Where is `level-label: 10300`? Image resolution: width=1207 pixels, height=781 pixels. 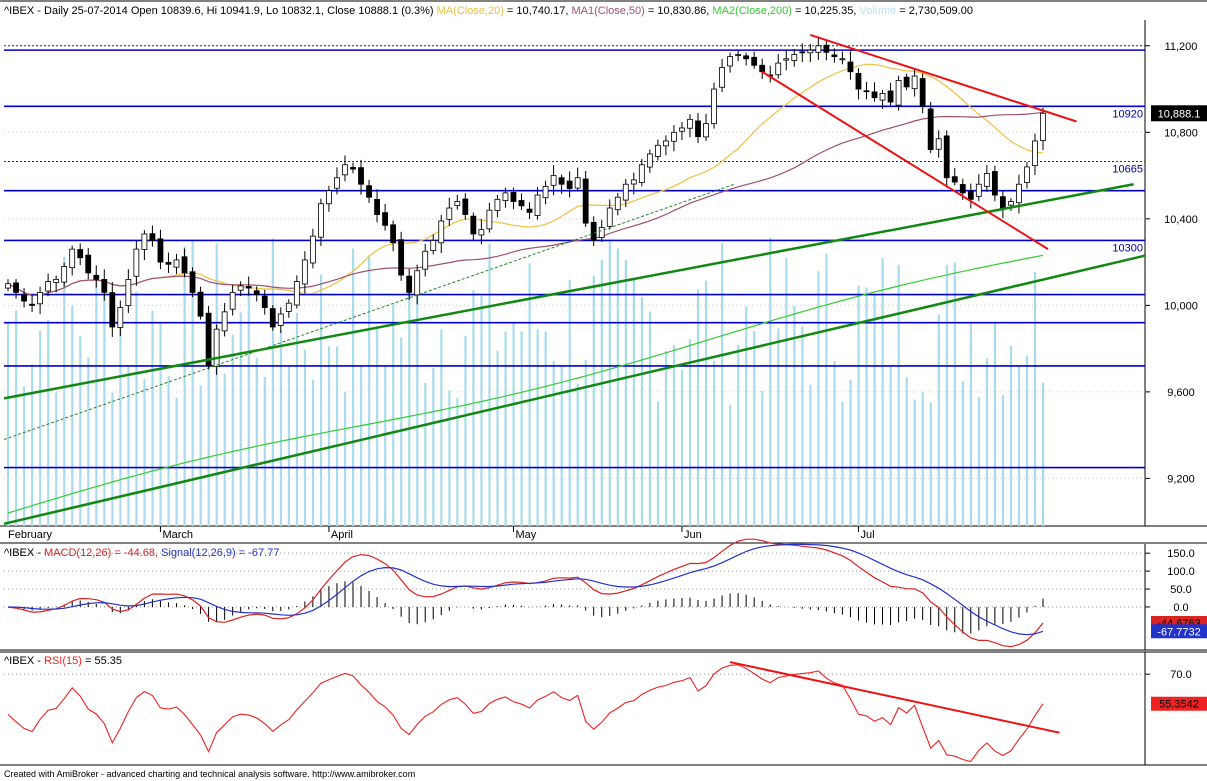
level-label: 10300 is located at coordinates (1127, 248).